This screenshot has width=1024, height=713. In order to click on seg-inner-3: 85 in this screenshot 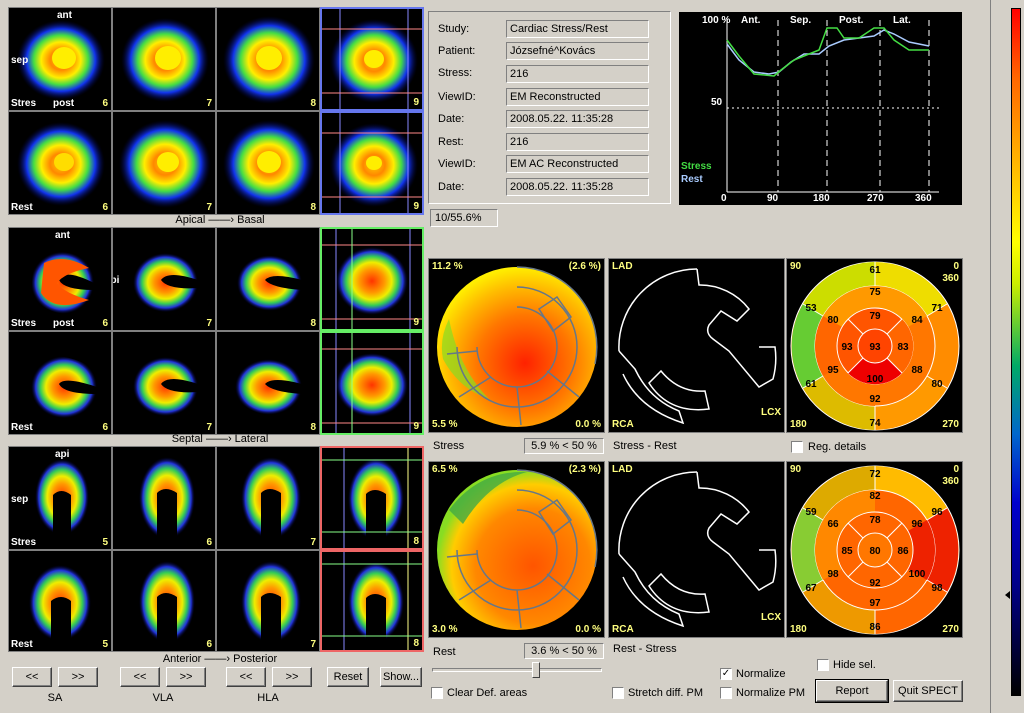, I will do `click(847, 551)`.